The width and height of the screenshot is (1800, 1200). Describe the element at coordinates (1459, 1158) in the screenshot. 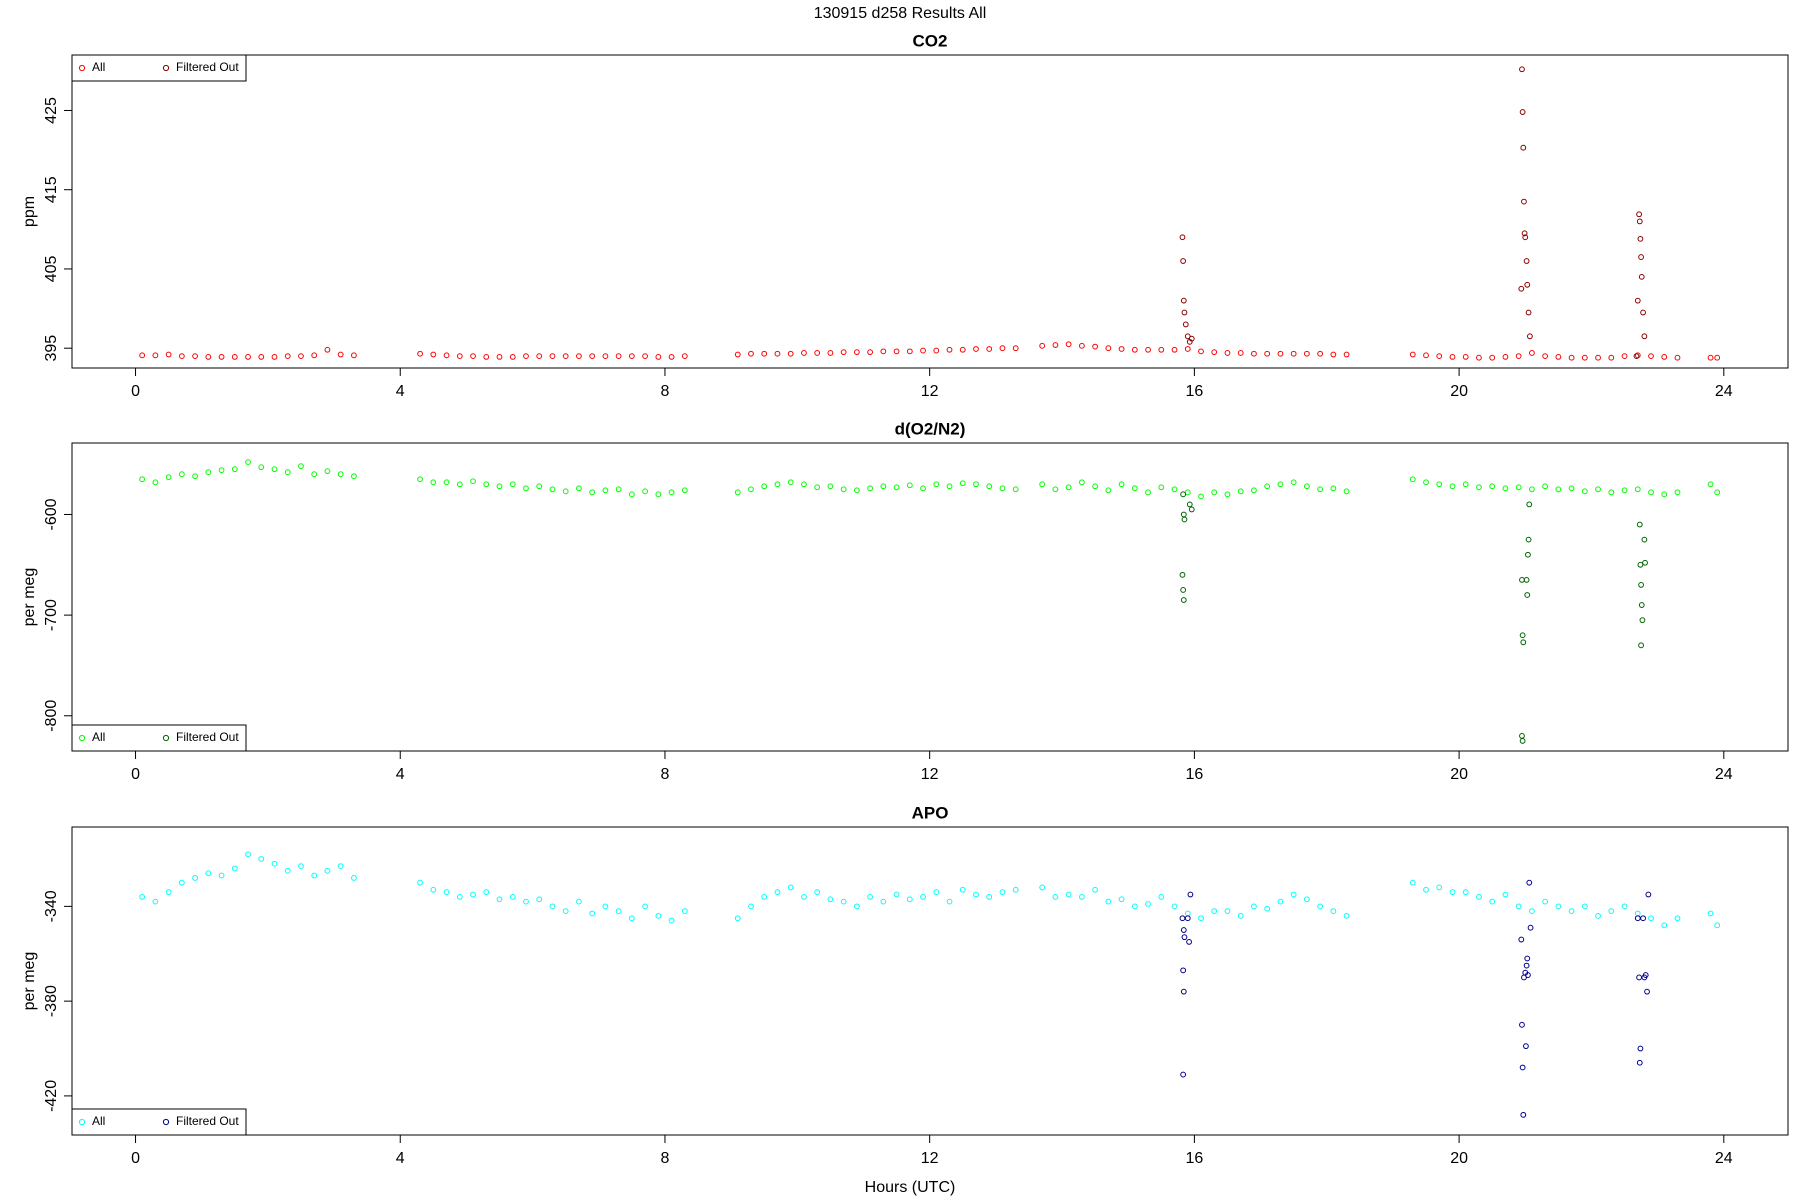

I see `x-tick-label: 20` at that location.